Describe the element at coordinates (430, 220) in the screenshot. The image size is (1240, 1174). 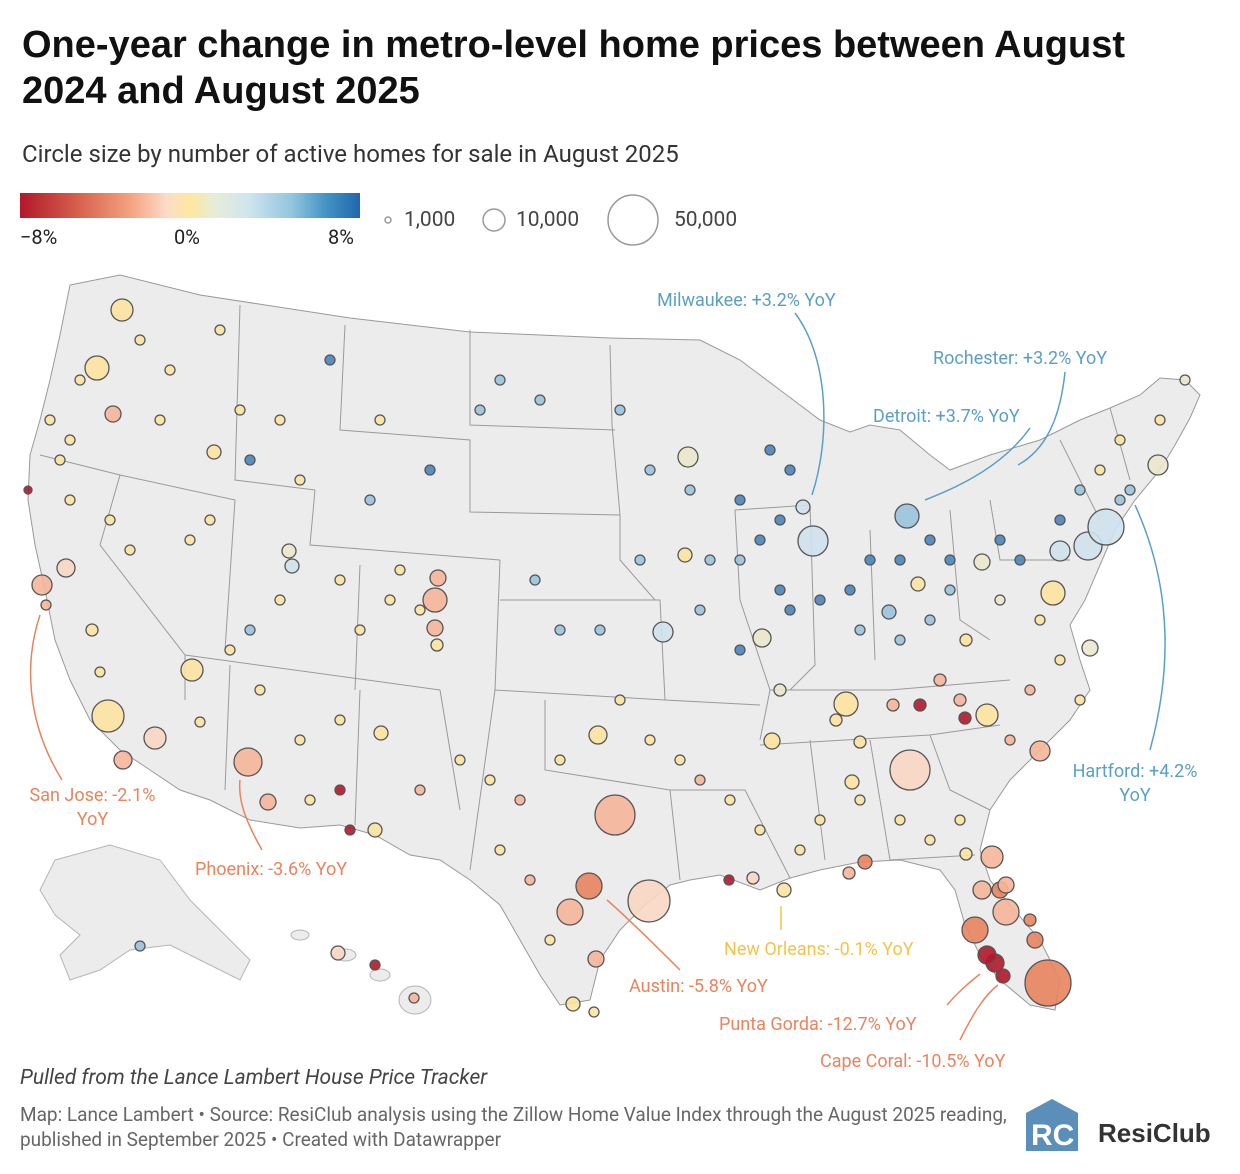
I see `size-legend-small-label: 1,000` at that location.